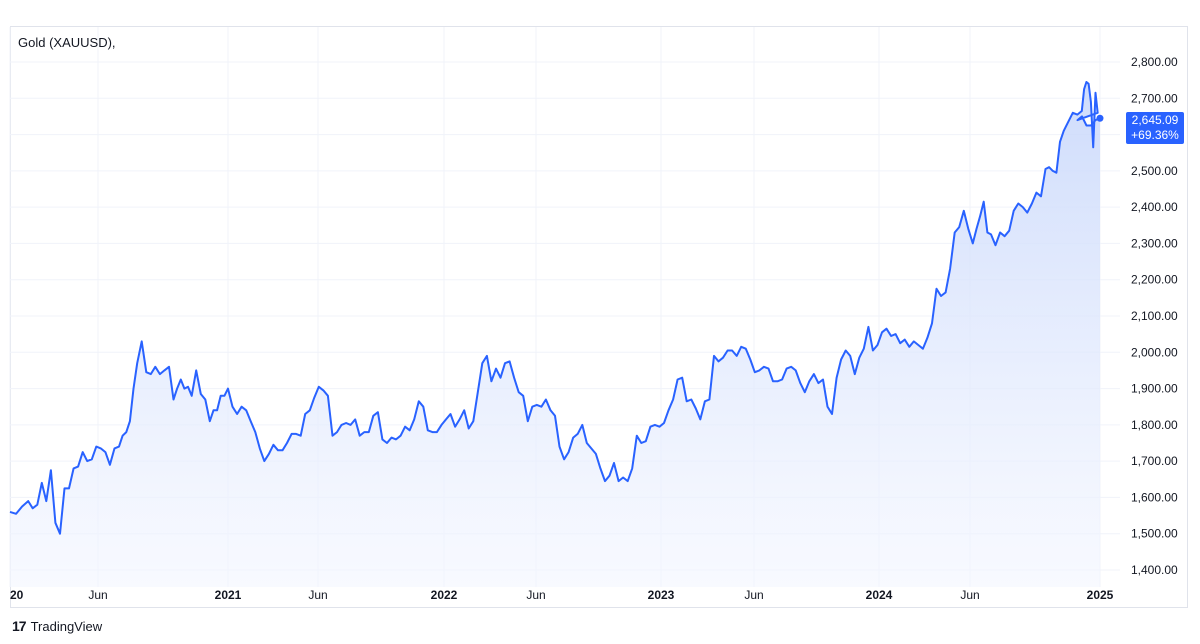 Image resolution: width=1200 pixels, height=644 pixels. Describe the element at coordinates (1154, 461) in the screenshot. I see `y-tick-label: 1,700.00` at that location.